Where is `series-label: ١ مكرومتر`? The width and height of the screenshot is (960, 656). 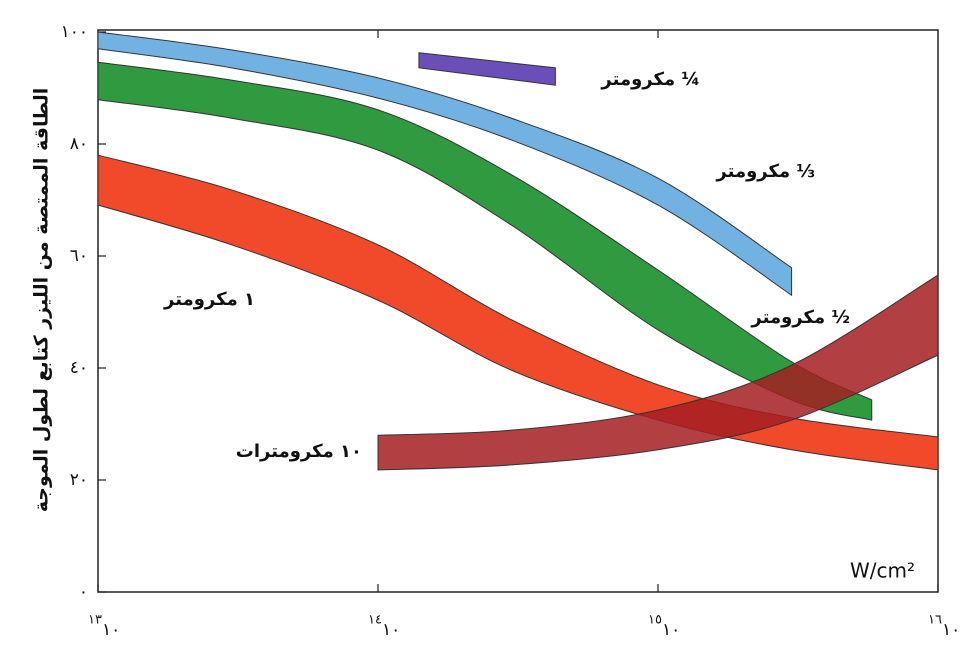 series-label: ١ مكرومتر is located at coordinates (209, 299).